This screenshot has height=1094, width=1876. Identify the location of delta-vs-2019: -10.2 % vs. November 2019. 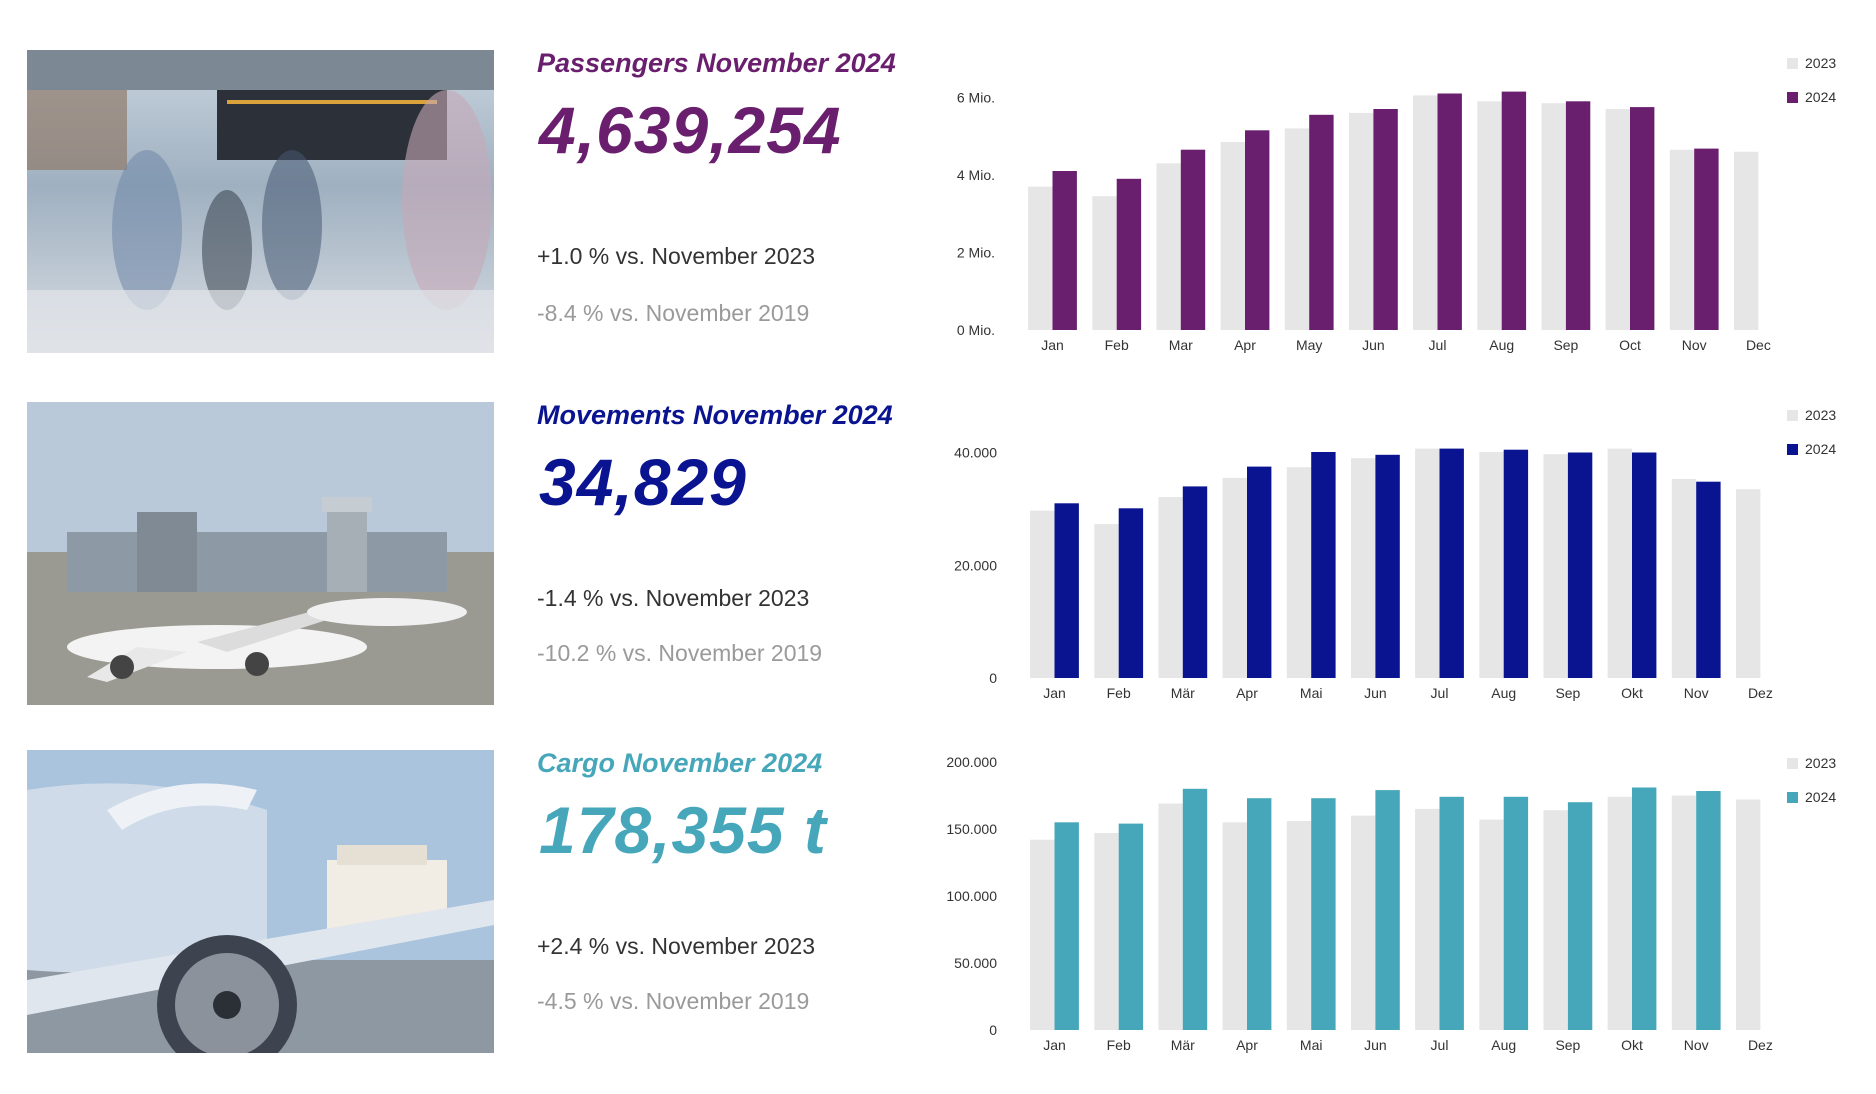
(680, 653).